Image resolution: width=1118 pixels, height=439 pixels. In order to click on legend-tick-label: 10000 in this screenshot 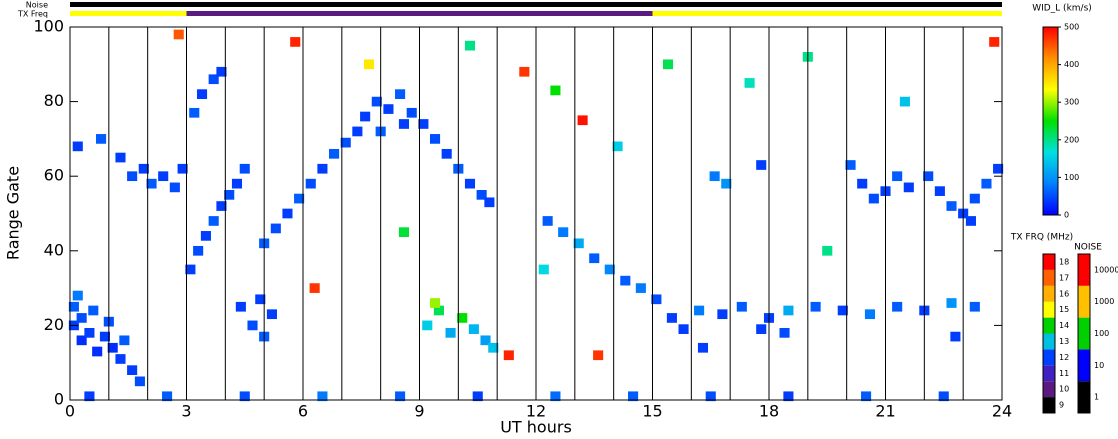, I will do `click(1106, 269)`.